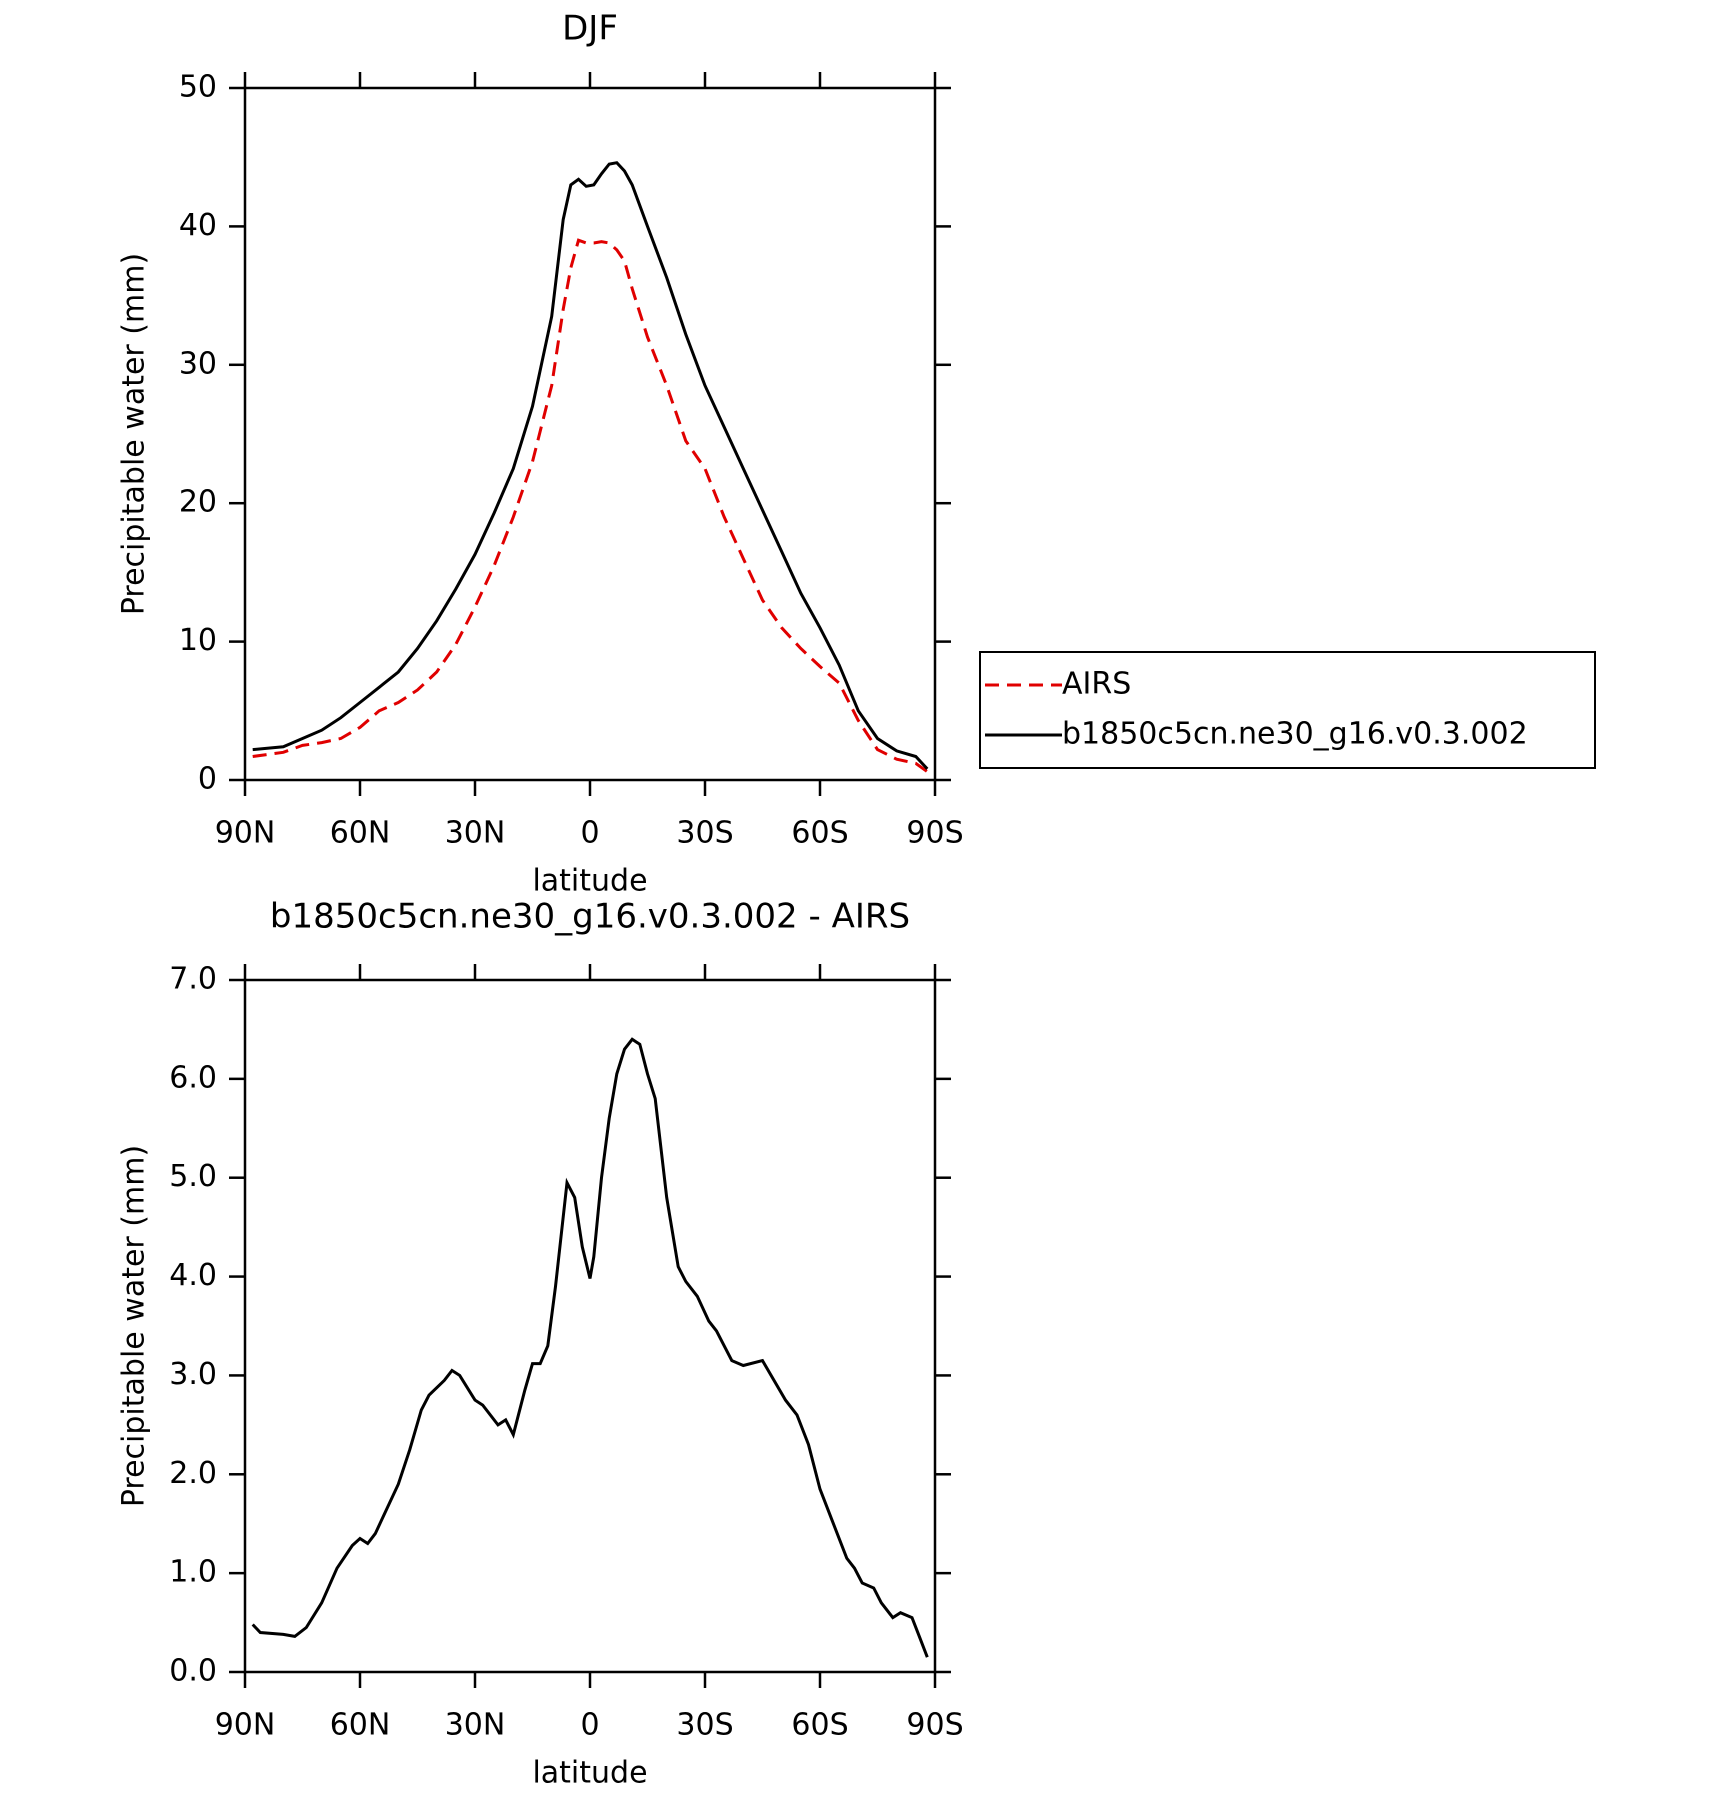  What do you see at coordinates (193, 1077) in the screenshot?
I see `y-tick-label: 6.0` at bounding box center [193, 1077].